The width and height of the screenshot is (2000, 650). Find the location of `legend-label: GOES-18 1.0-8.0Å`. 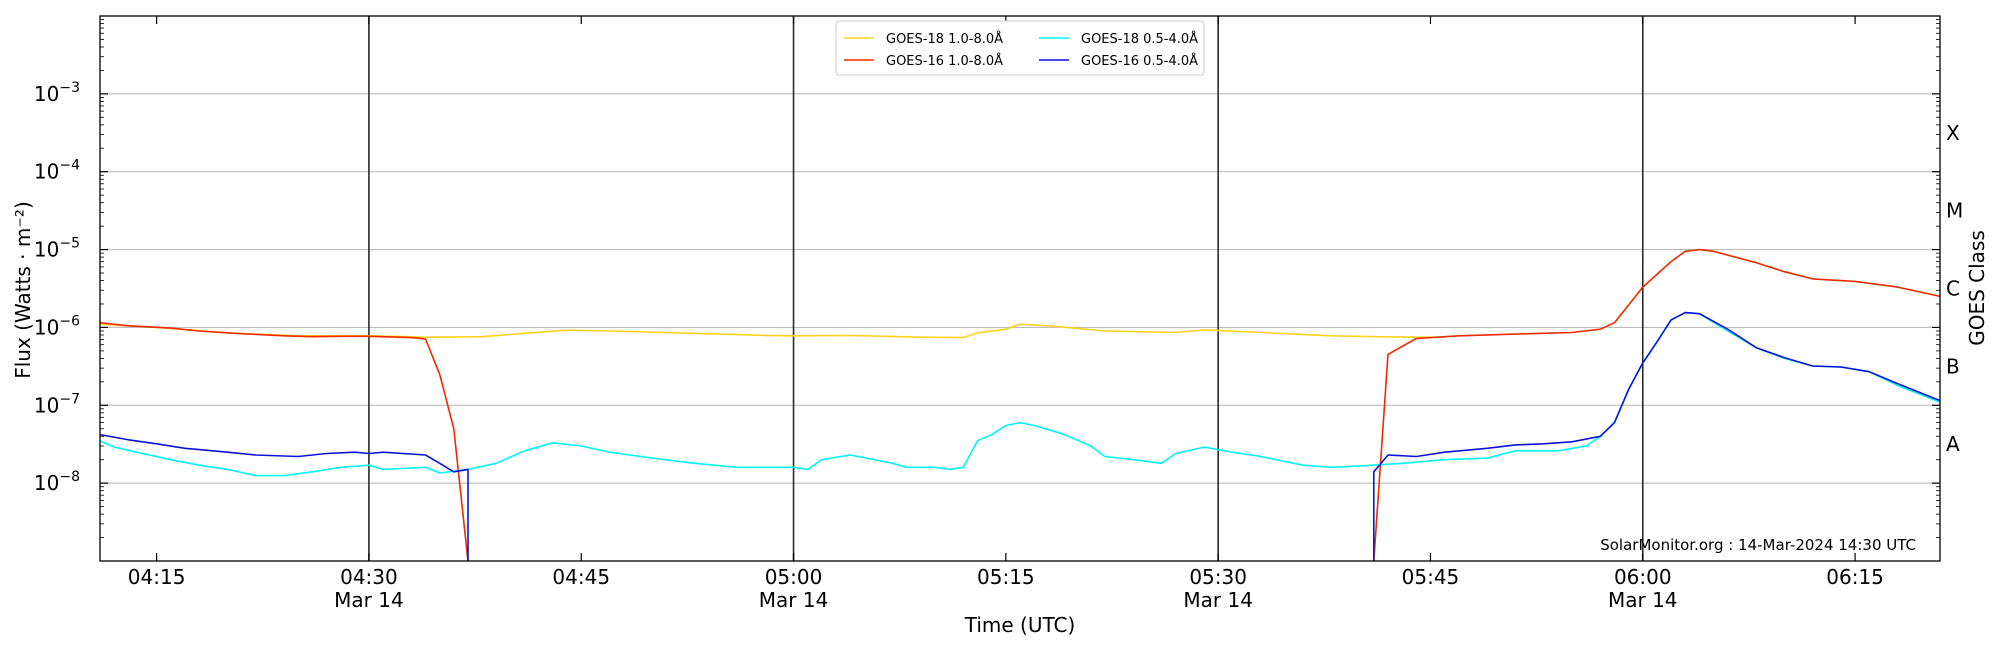

legend-label: GOES-18 1.0-8.0Å is located at coordinates (944, 39).